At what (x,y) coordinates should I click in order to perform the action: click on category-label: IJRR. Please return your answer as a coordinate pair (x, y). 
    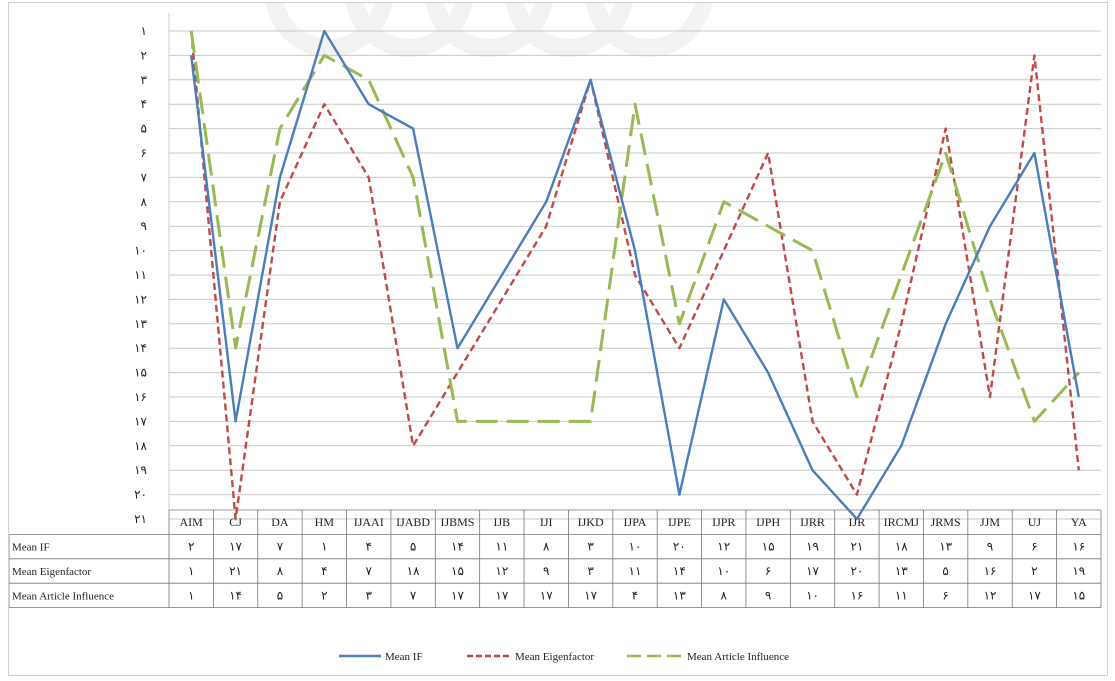
    Looking at the image, I should click on (812, 522).